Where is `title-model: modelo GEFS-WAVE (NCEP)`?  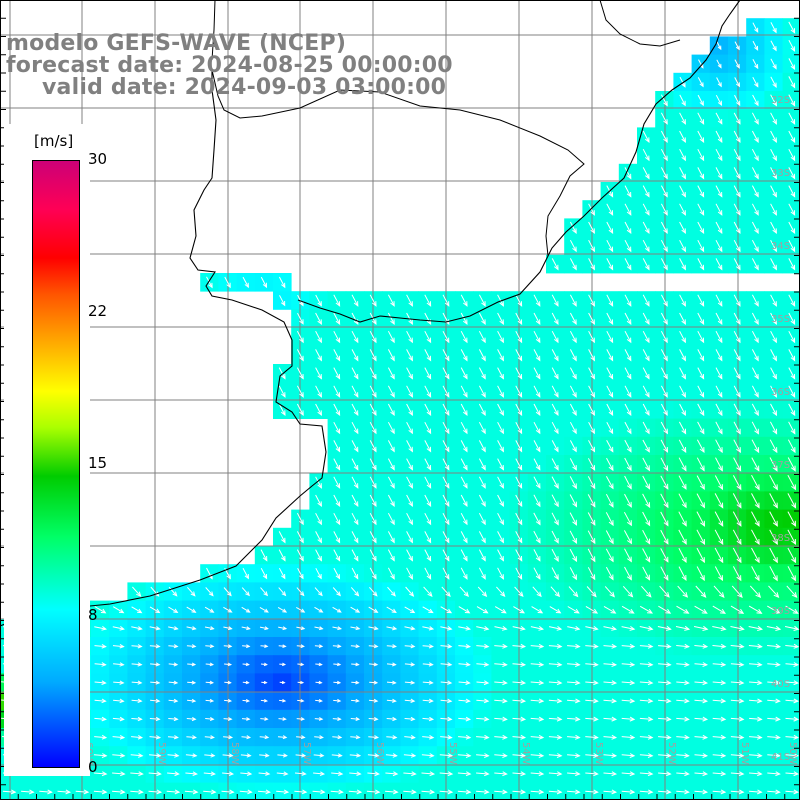 title-model: modelo GEFS-WAVE (NCEP) is located at coordinates (176, 43).